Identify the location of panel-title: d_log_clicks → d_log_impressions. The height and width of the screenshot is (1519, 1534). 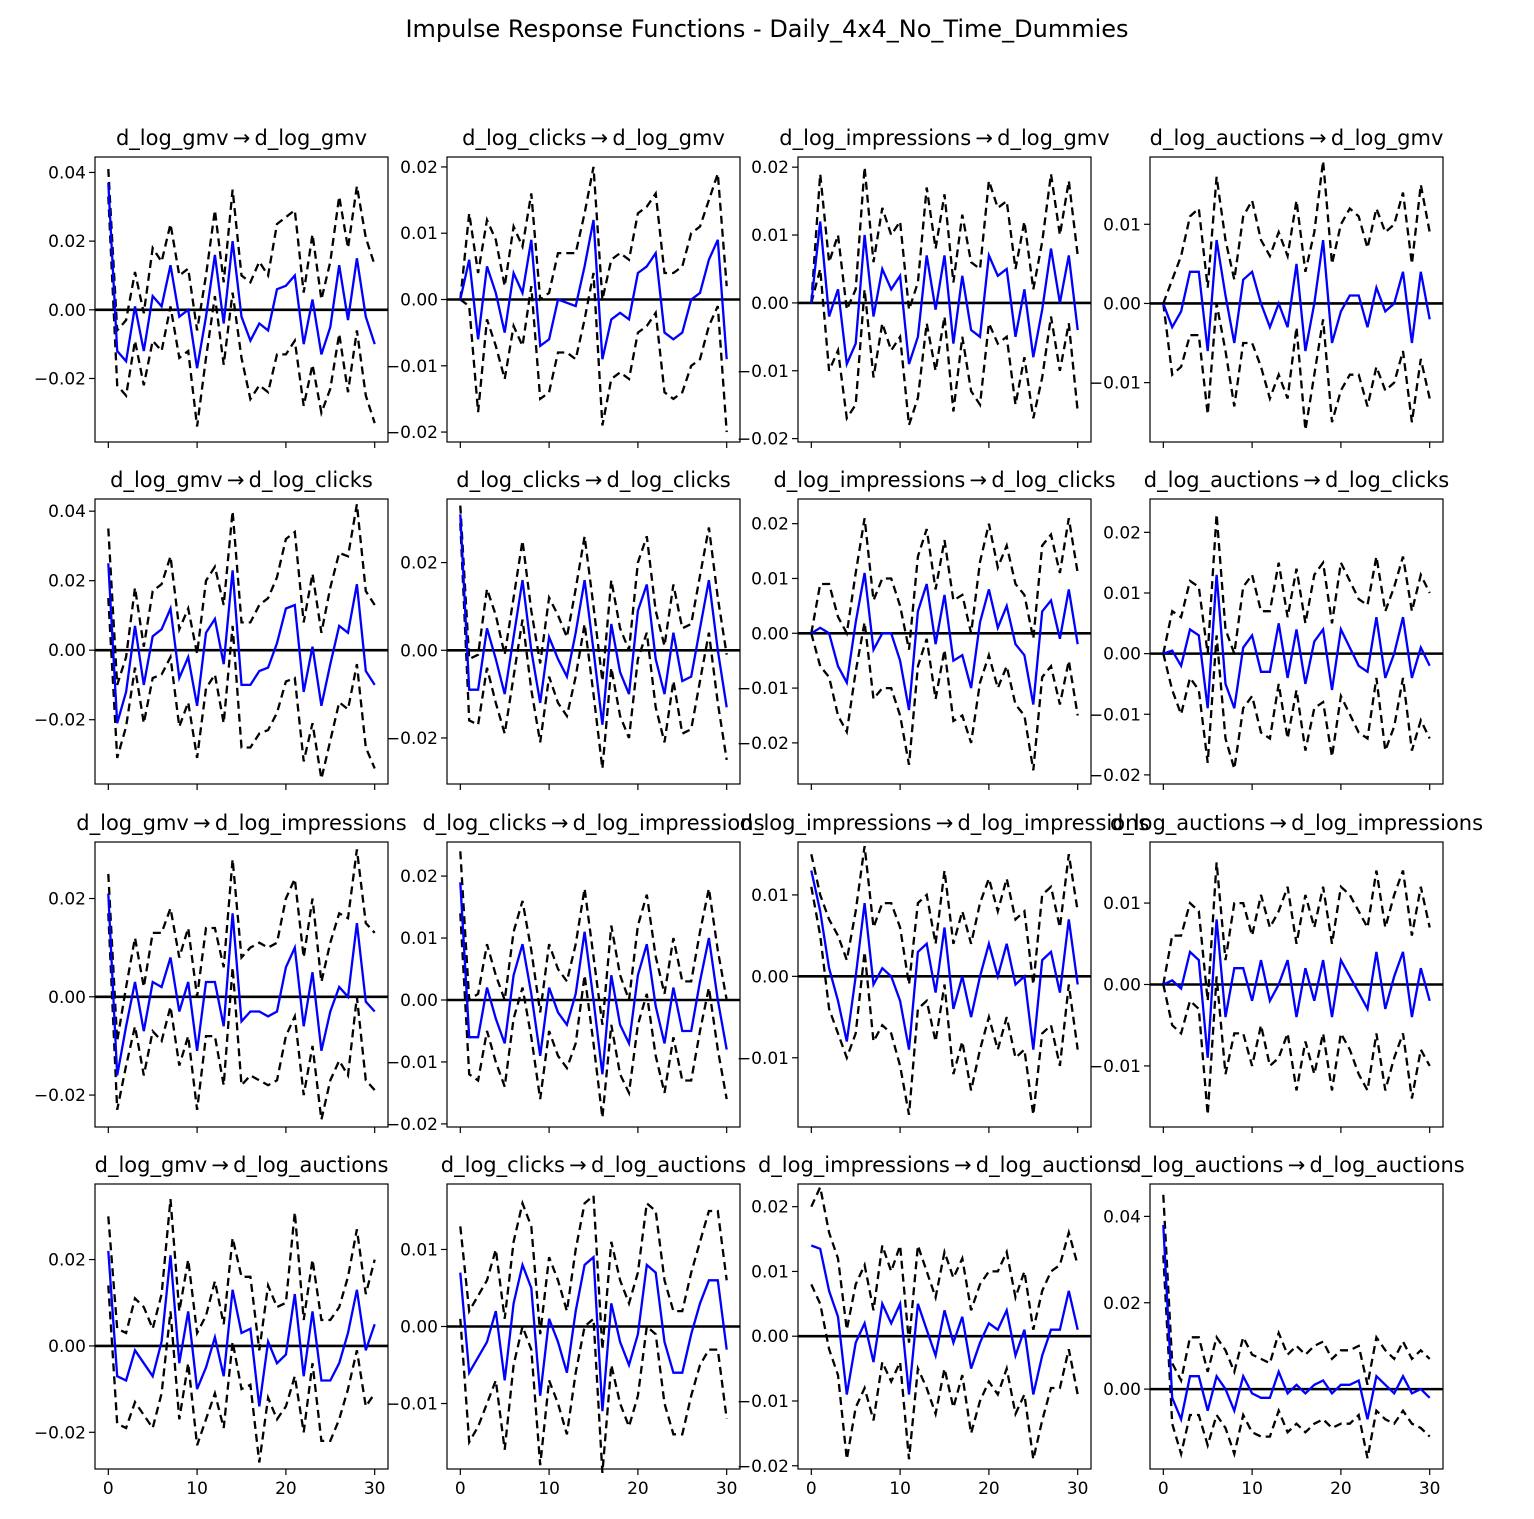
(593, 823).